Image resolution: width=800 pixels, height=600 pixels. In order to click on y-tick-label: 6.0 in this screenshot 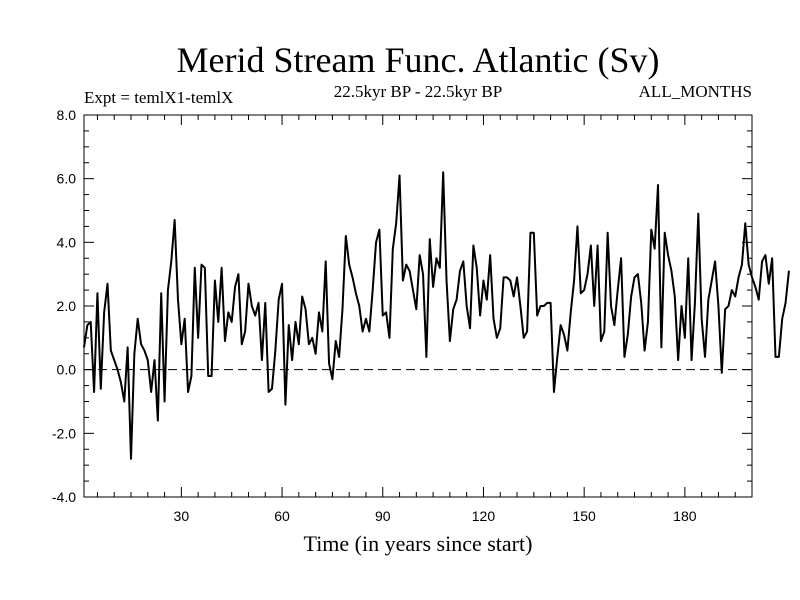, I will do `click(67, 179)`.